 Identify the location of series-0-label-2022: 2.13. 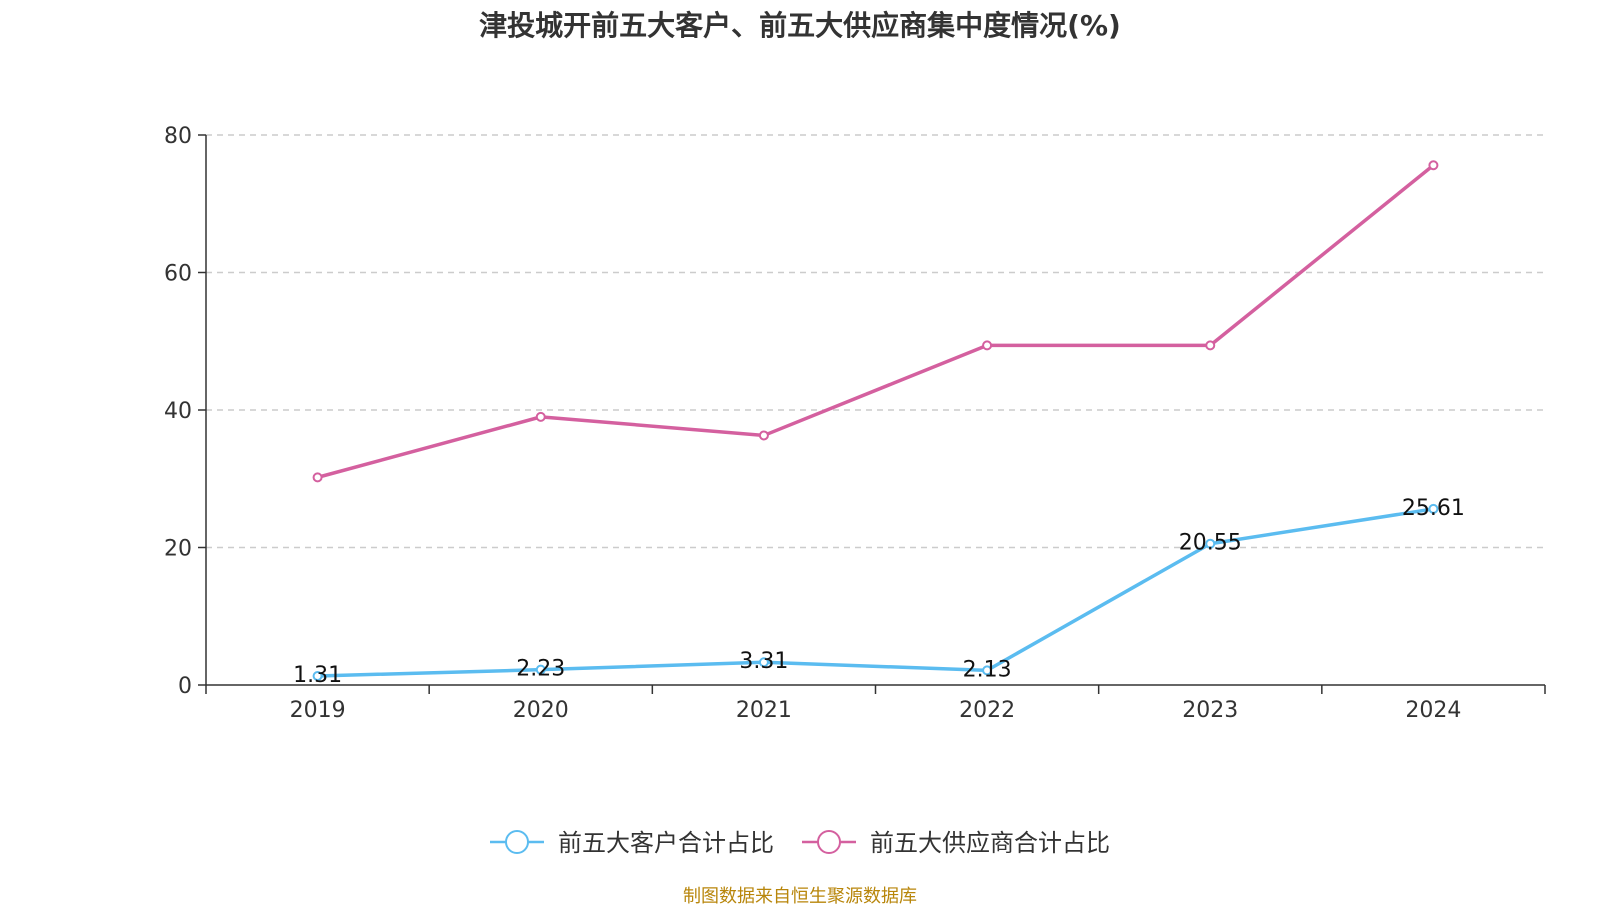
(987, 669).